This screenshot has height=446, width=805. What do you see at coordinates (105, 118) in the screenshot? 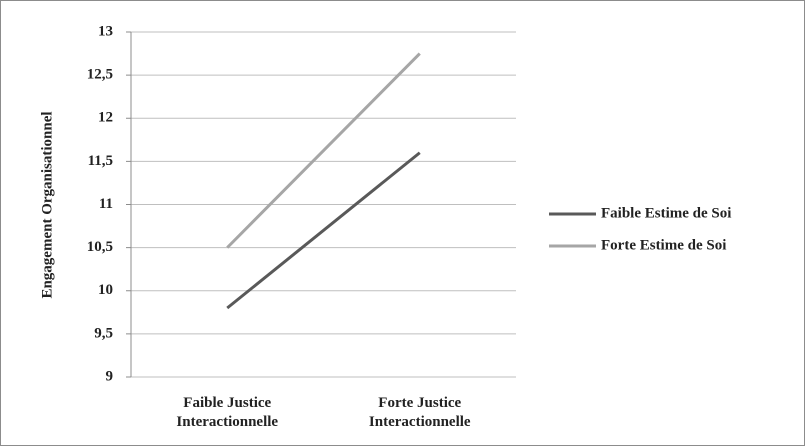
I see `y-tick-label: 12` at bounding box center [105, 118].